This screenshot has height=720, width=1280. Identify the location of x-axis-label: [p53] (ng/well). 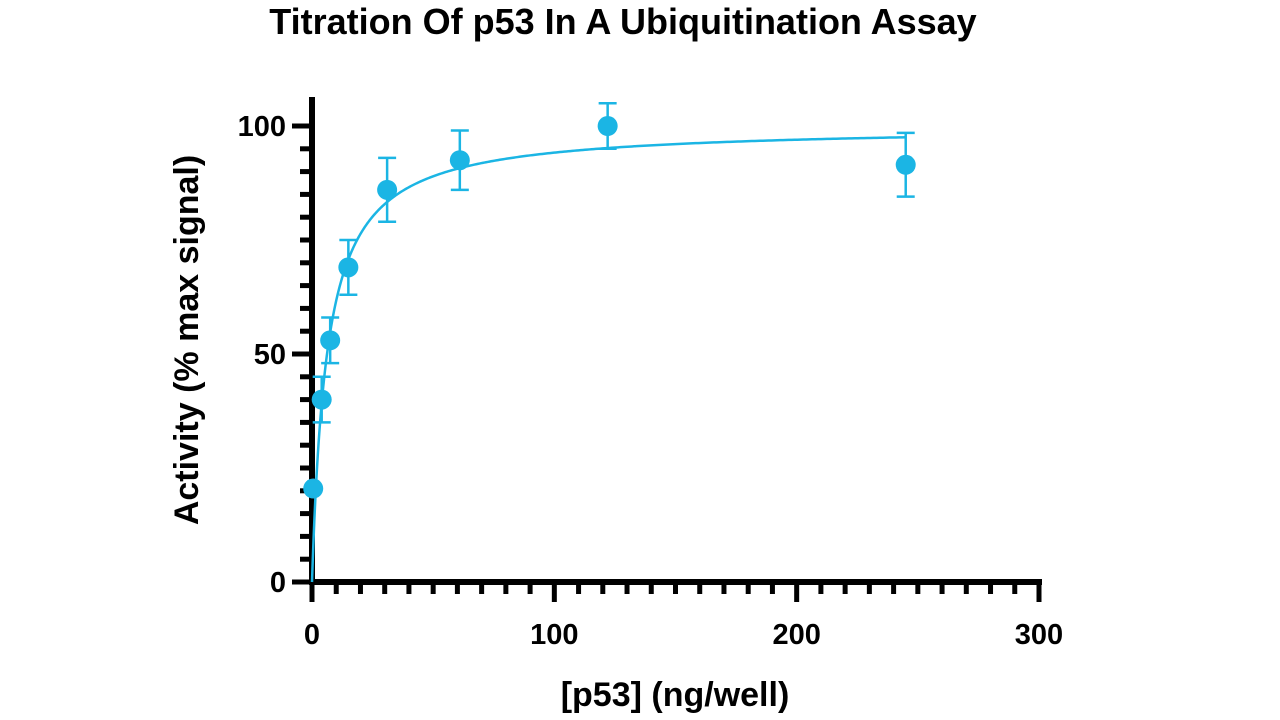
(675, 695).